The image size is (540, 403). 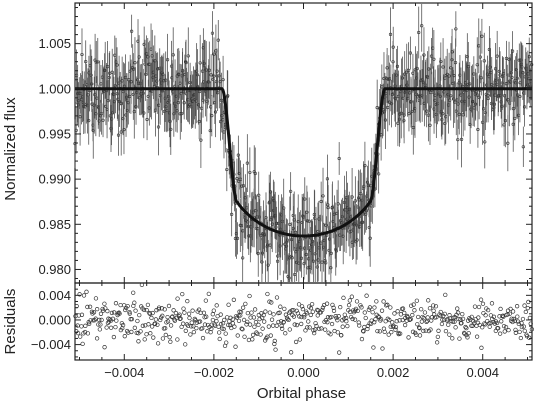 What do you see at coordinates (54, 295) in the screenshot?
I see `residual-y-tick-label: 0.004` at bounding box center [54, 295].